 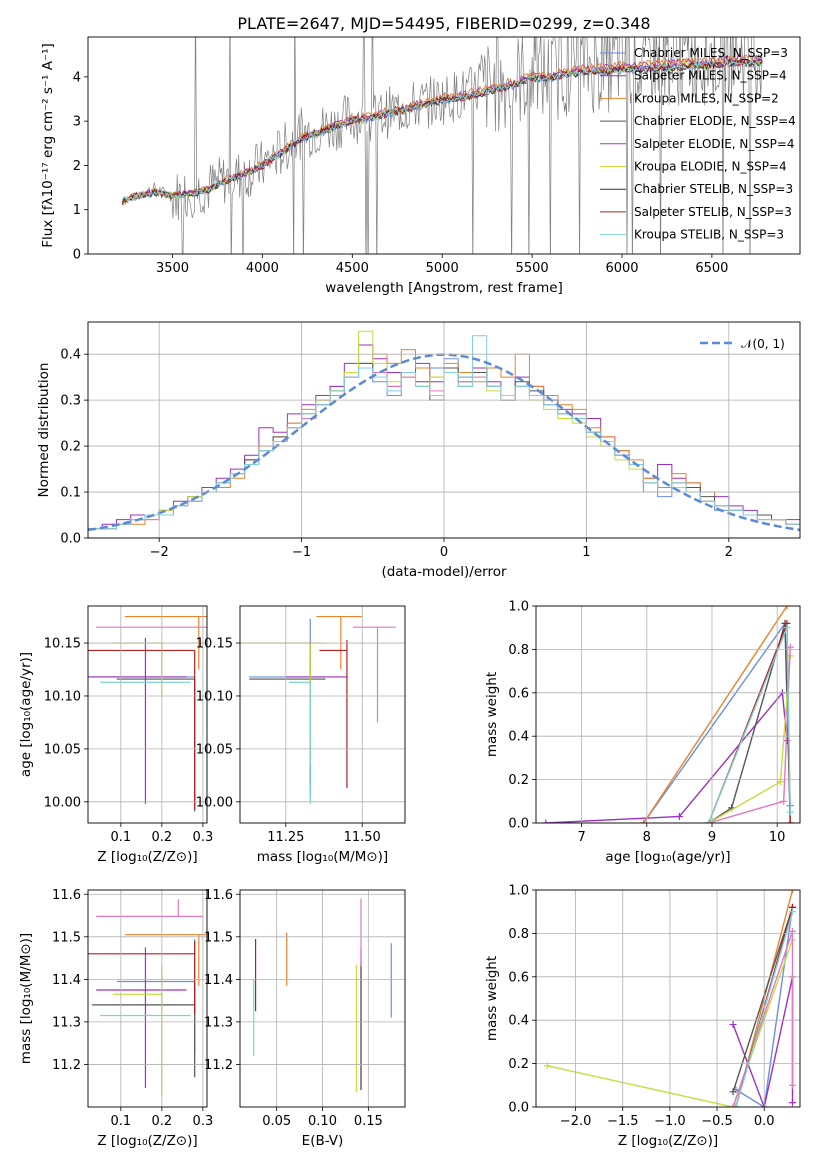 I want to click on y-tick-label: 4, so click(x=77, y=77).